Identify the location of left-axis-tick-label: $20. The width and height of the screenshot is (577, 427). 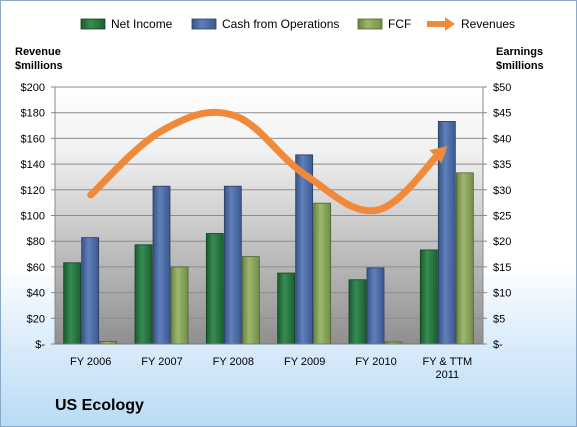
(36, 319).